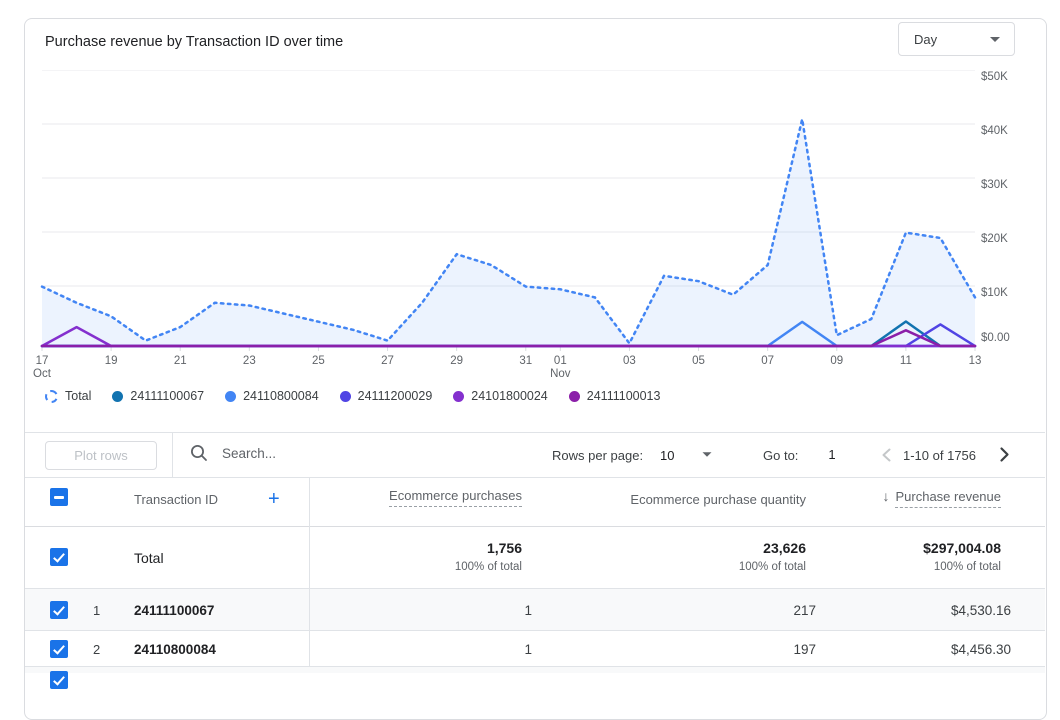 This screenshot has height=720, width=1060. What do you see at coordinates (886, 496) in the screenshot?
I see `sort-descending-icon: ↓` at bounding box center [886, 496].